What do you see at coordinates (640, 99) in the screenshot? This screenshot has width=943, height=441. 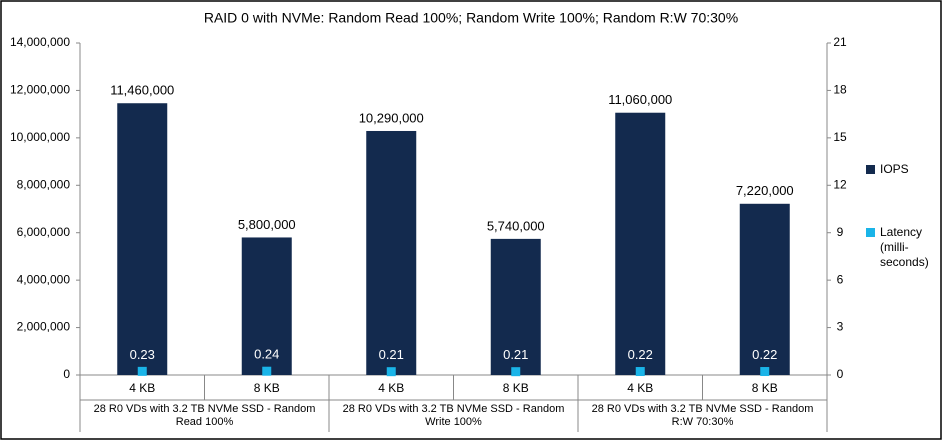 I see `value-label: 11,060,000` at bounding box center [640, 99].